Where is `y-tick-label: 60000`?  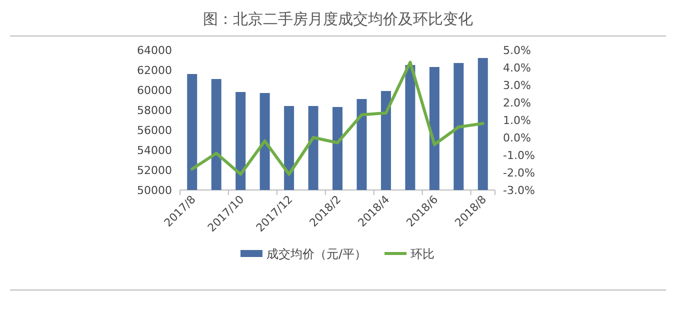
y-tick-label: 60000 is located at coordinates (154, 90).